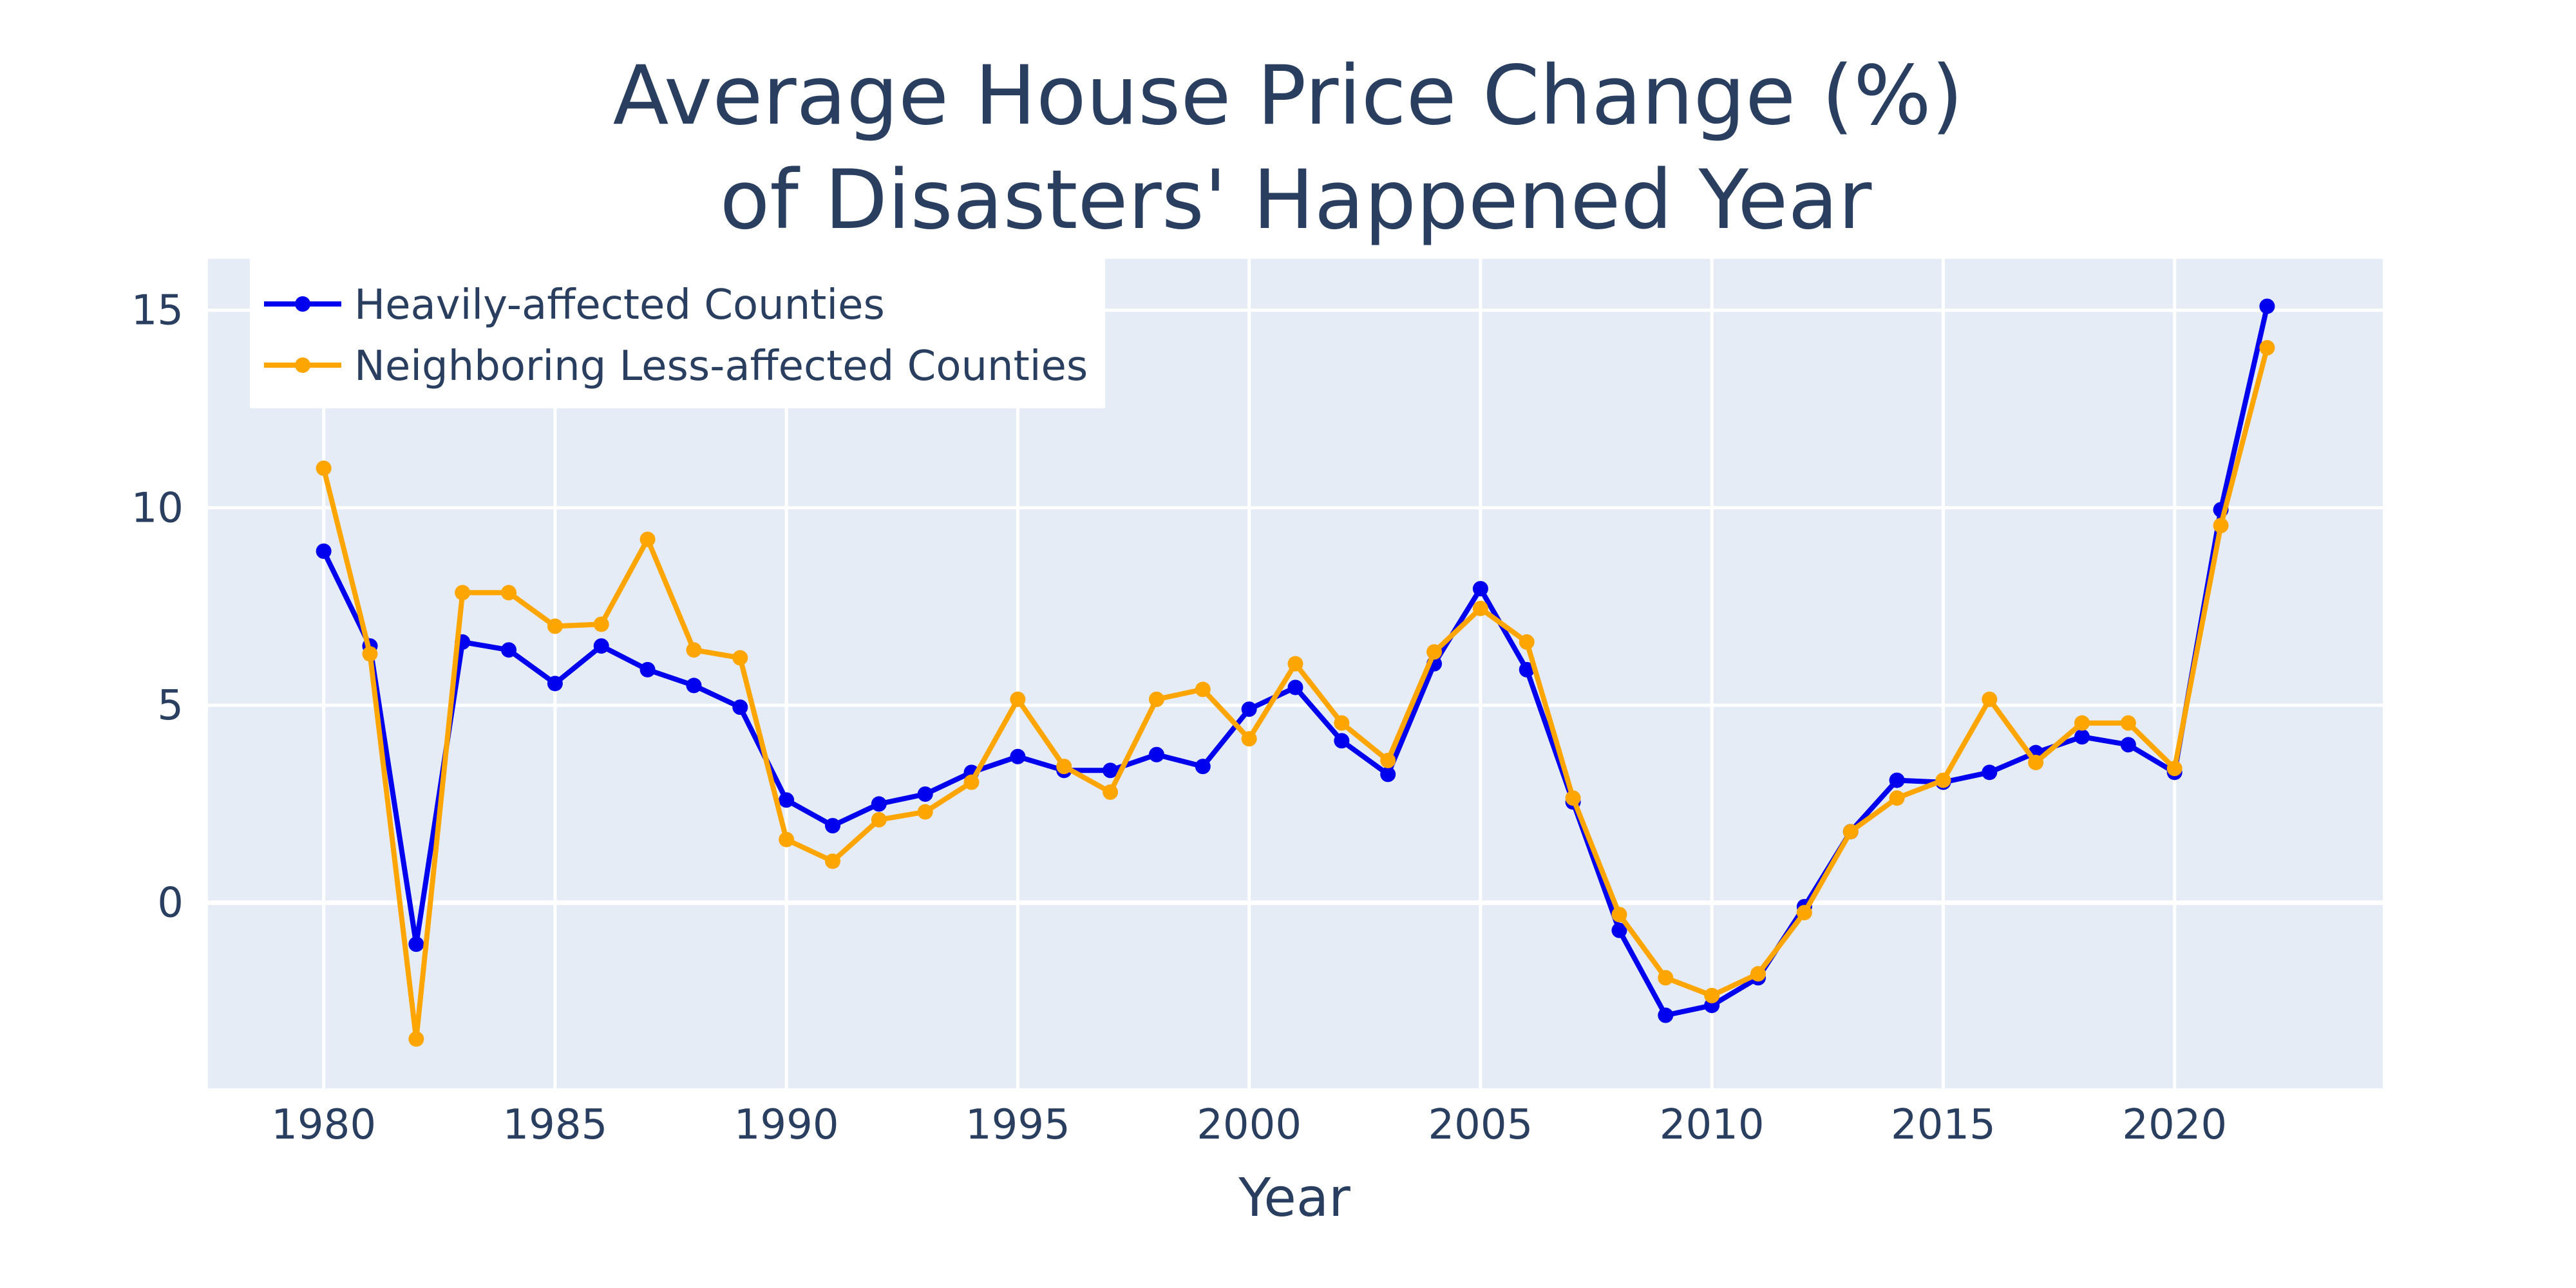 This screenshot has height=1288, width=2576. Describe the element at coordinates (1944, 1125) in the screenshot. I see `x-tick-label: 2015` at that location.